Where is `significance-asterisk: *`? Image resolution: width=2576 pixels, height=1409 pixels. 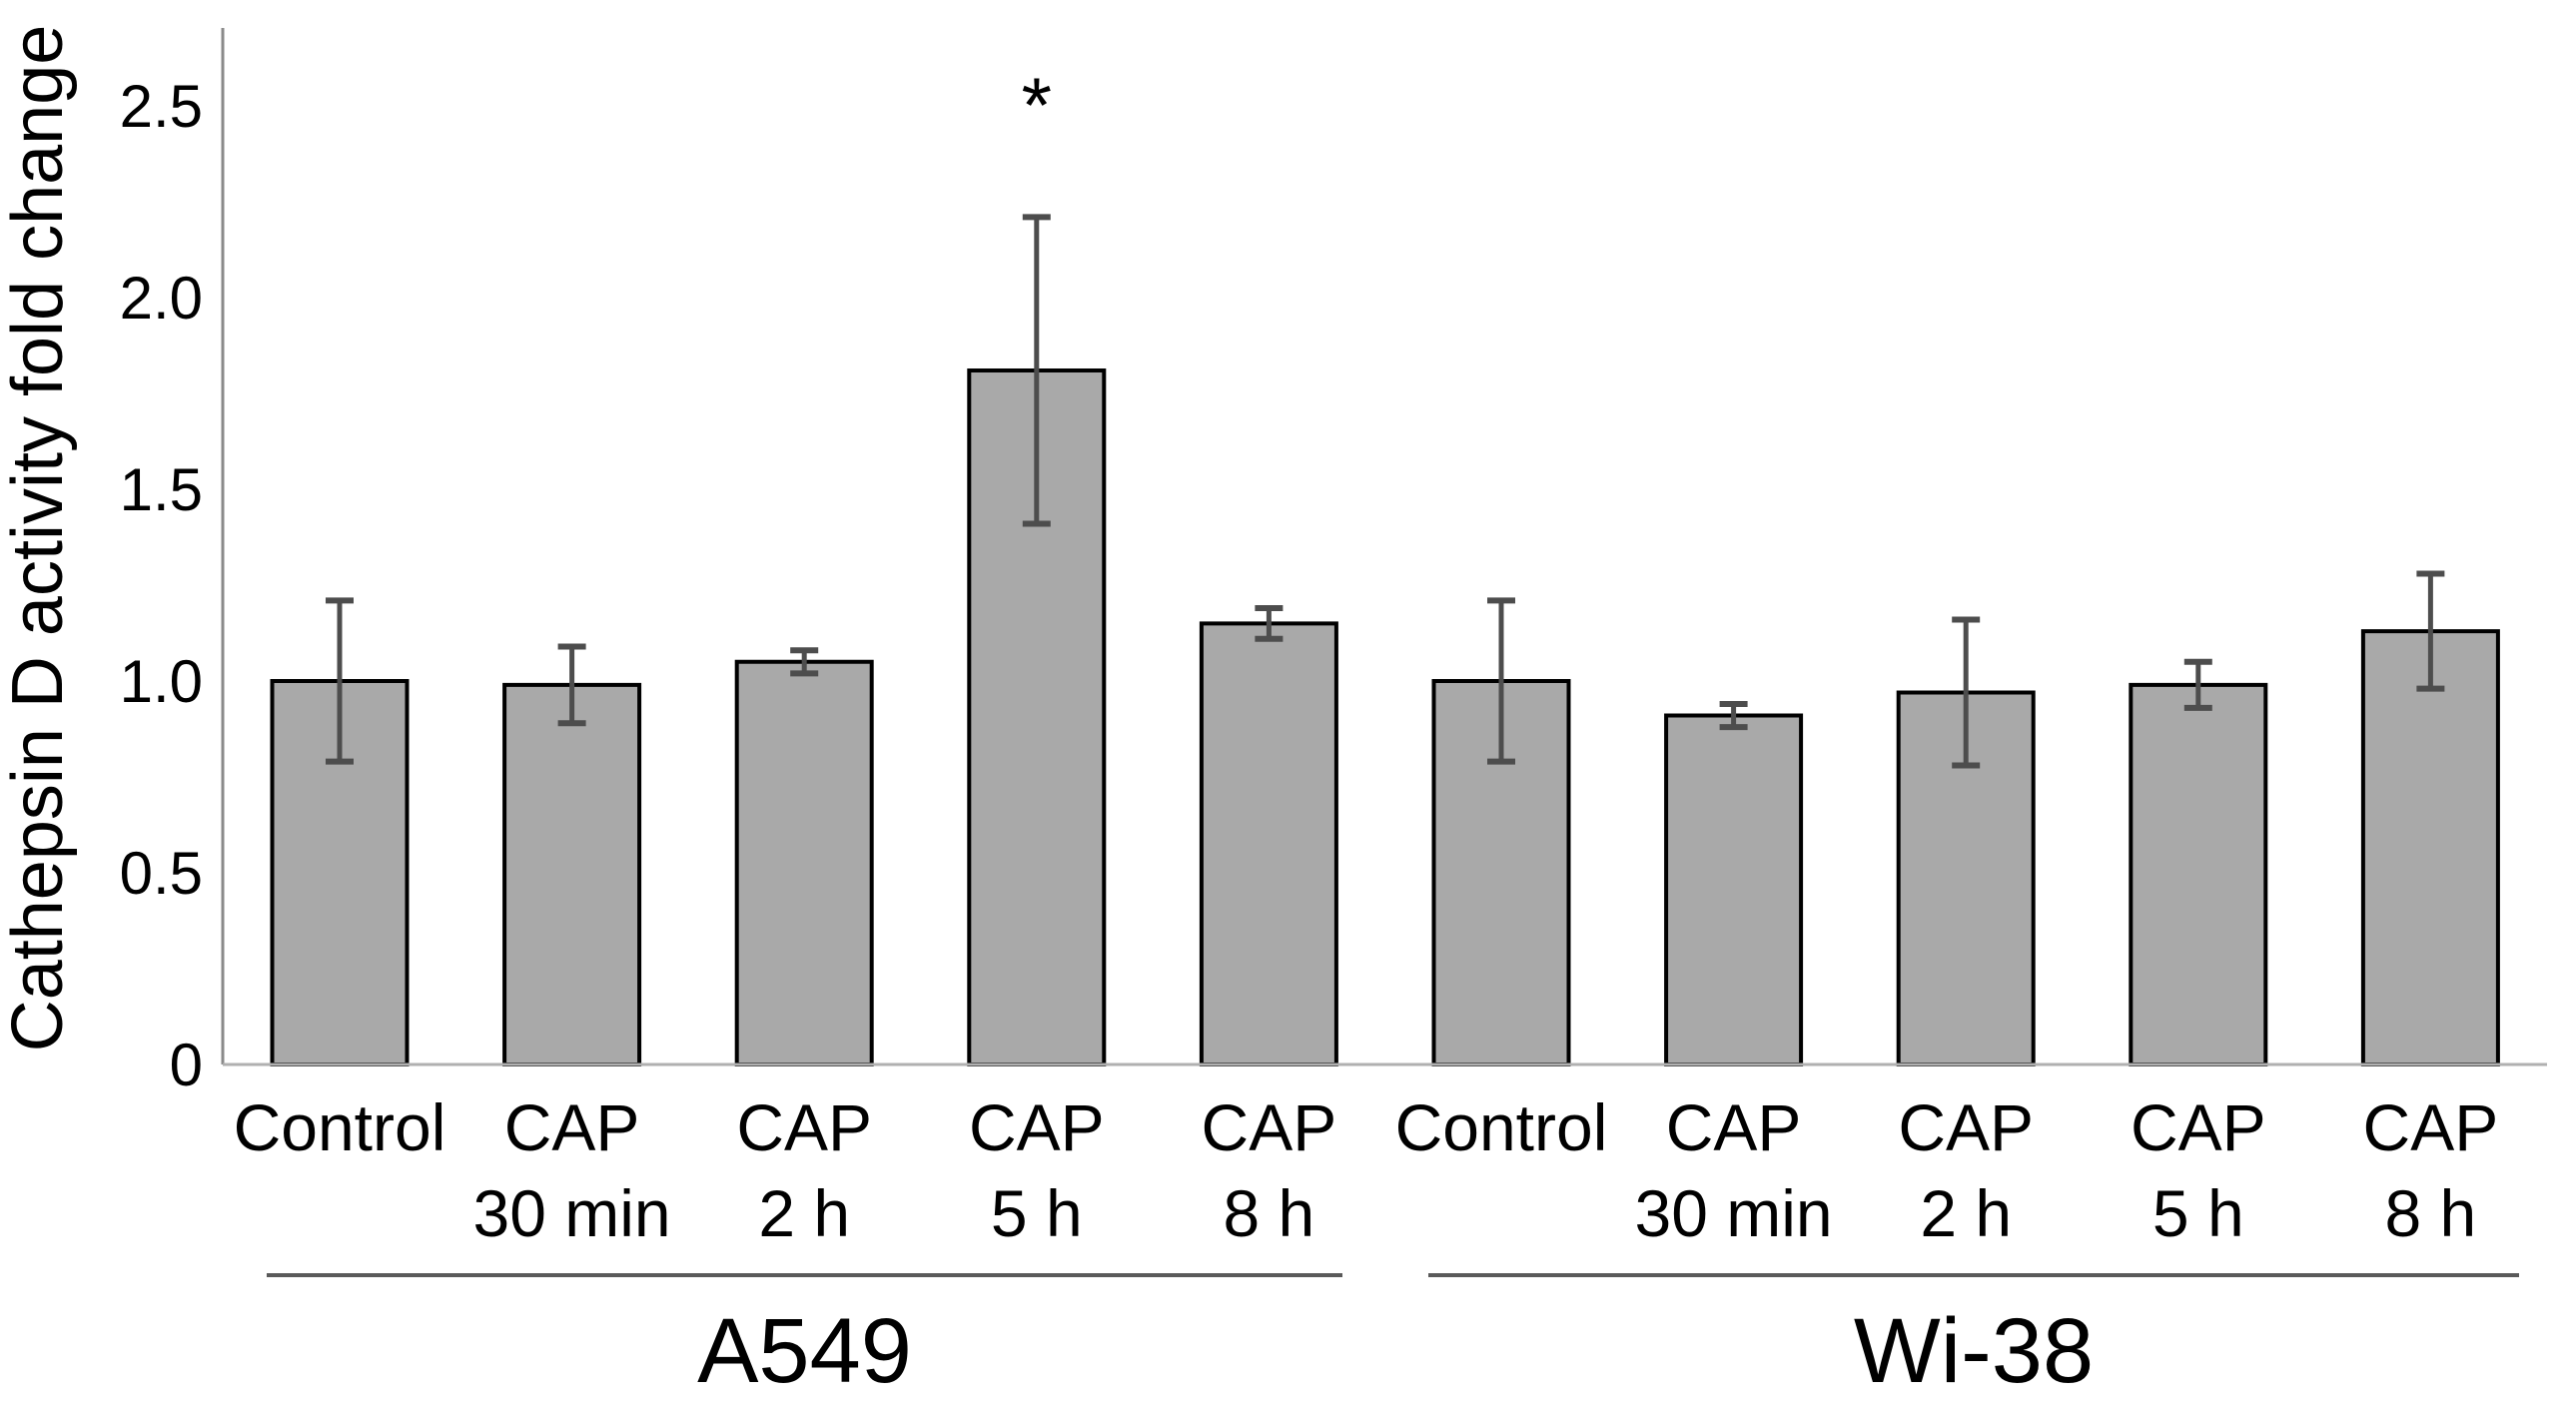
significance-asterisk: * is located at coordinates (1037, 105).